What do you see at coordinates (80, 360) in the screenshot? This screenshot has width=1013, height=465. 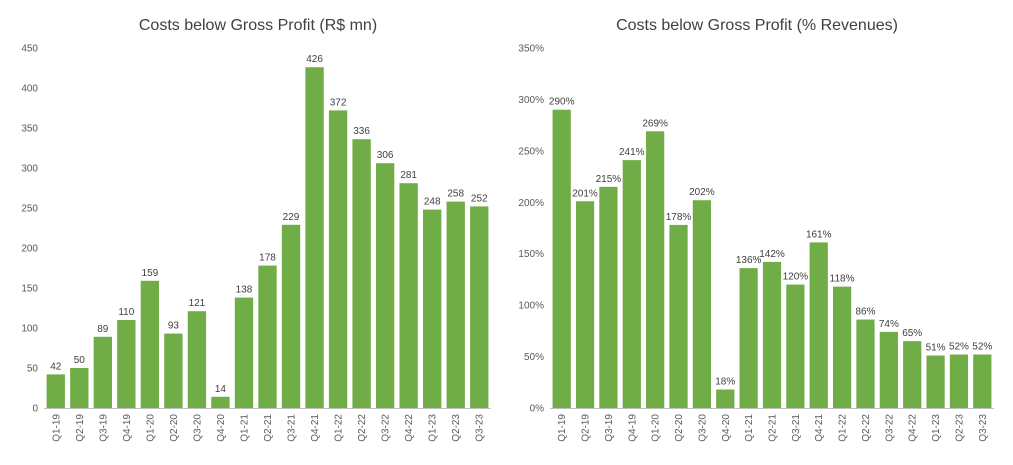 I see `data-label: 50` at bounding box center [80, 360].